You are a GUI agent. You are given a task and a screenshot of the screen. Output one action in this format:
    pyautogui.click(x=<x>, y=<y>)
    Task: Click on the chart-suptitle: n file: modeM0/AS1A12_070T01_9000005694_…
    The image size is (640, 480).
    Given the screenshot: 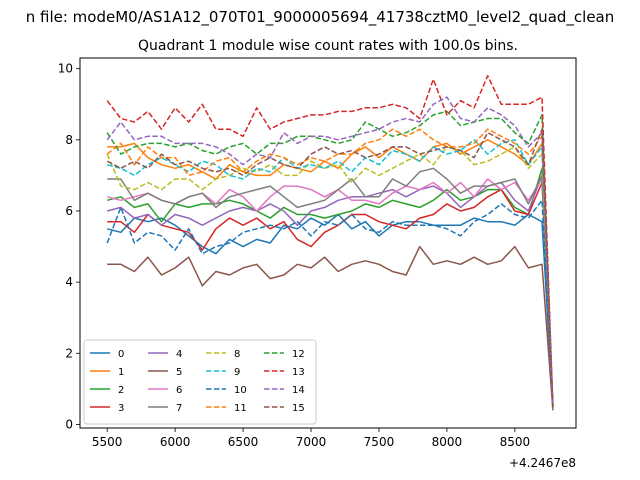 What is the action you would take?
    pyautogui.click(x=320, y=17)
    